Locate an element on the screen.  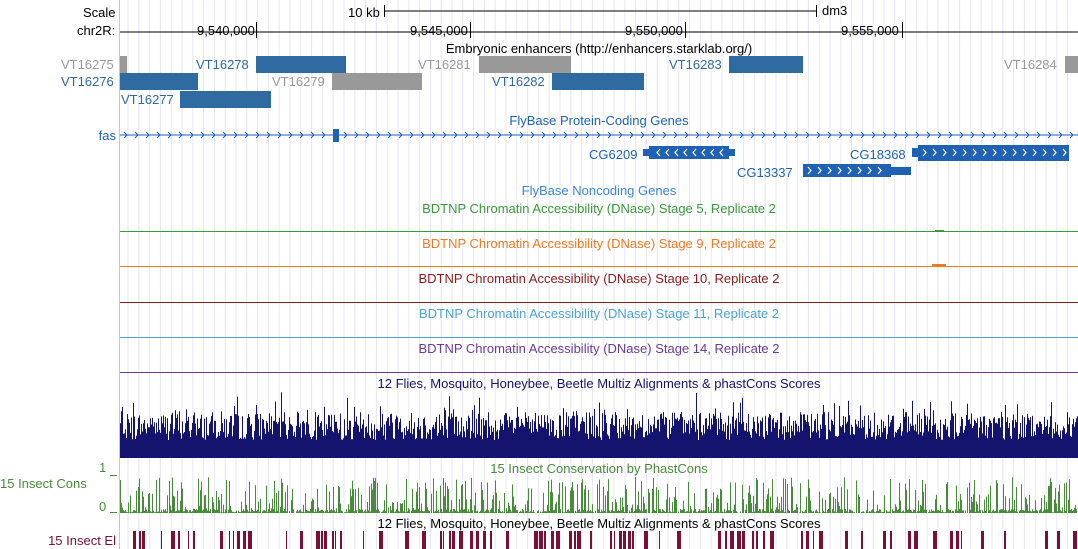
enhancer-label: VT16277 is located at coordinates (147, 99).